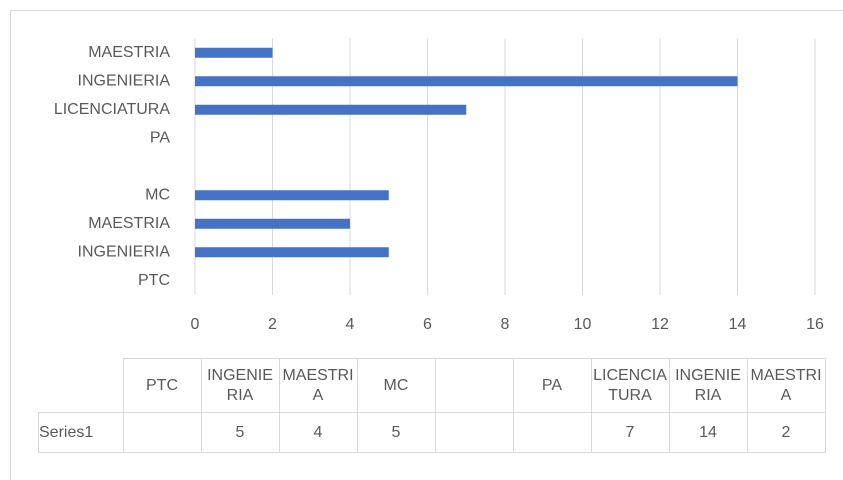 Image resolution: width=843 pixels, height=480 pixels. I want to click on x-tick-label: 12, so click(660, 324).